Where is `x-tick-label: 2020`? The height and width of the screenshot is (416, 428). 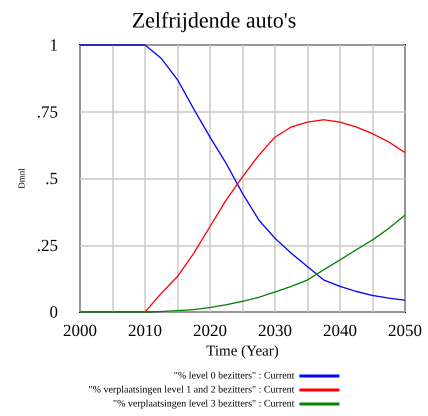
x-tick-label: 2020 is located at coordinates (210, 330).